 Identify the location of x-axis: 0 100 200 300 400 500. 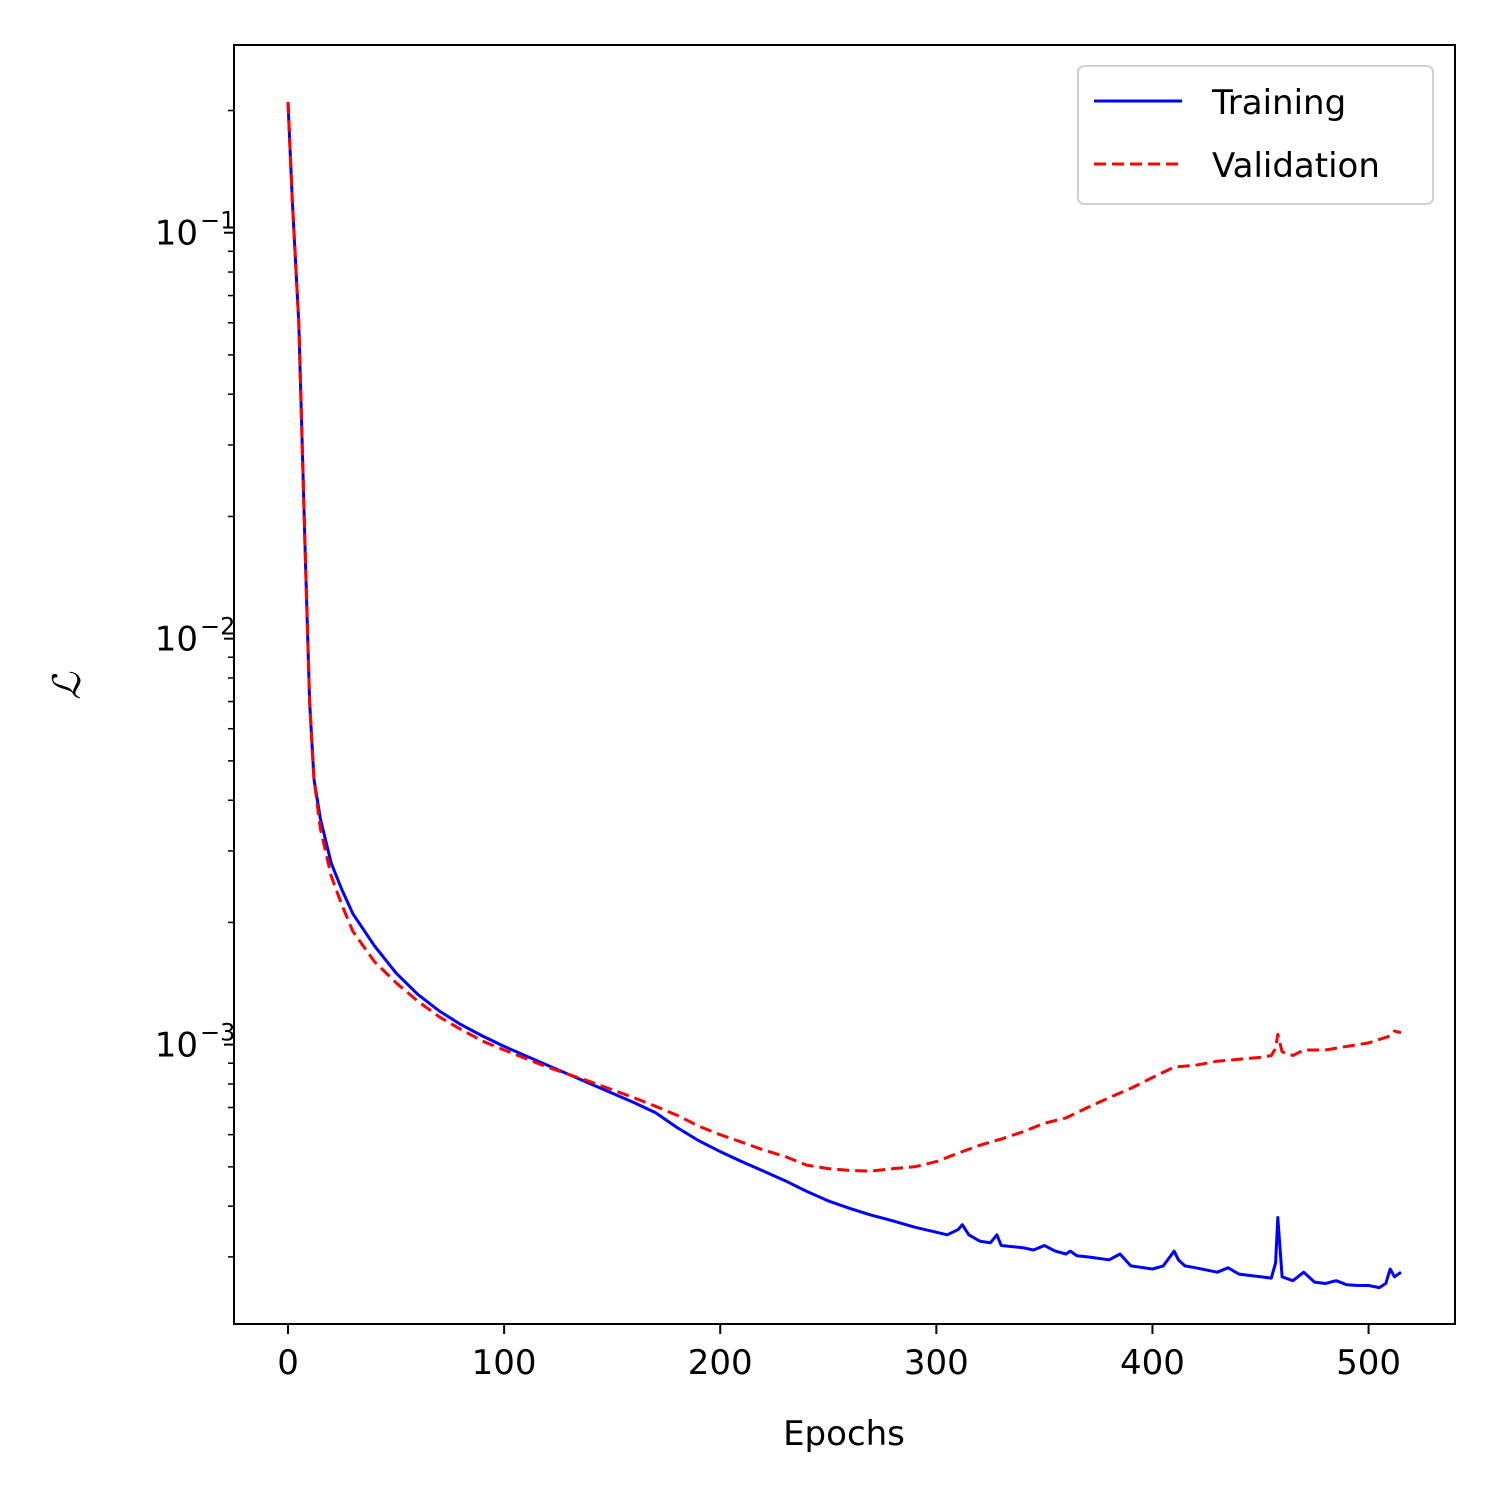
(839, 1353).